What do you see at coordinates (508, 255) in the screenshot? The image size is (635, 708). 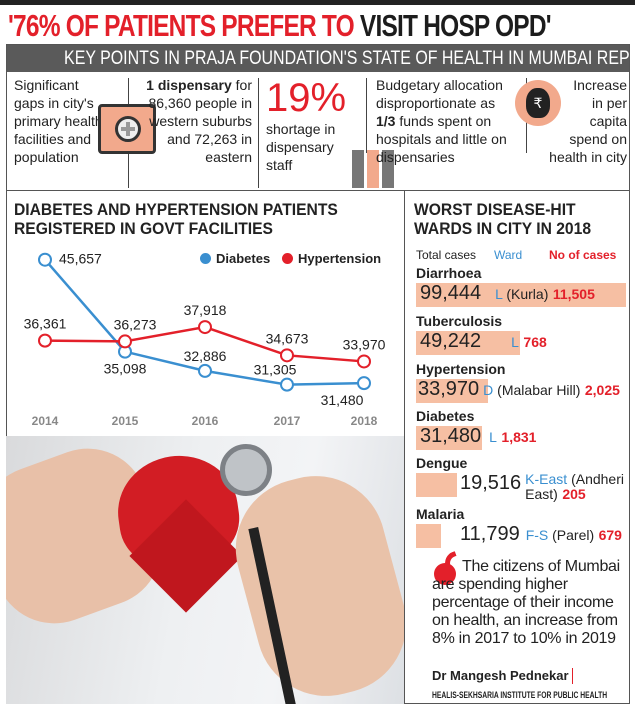 I see `hdr-ward: Ward` at bounding box center [508, 255].